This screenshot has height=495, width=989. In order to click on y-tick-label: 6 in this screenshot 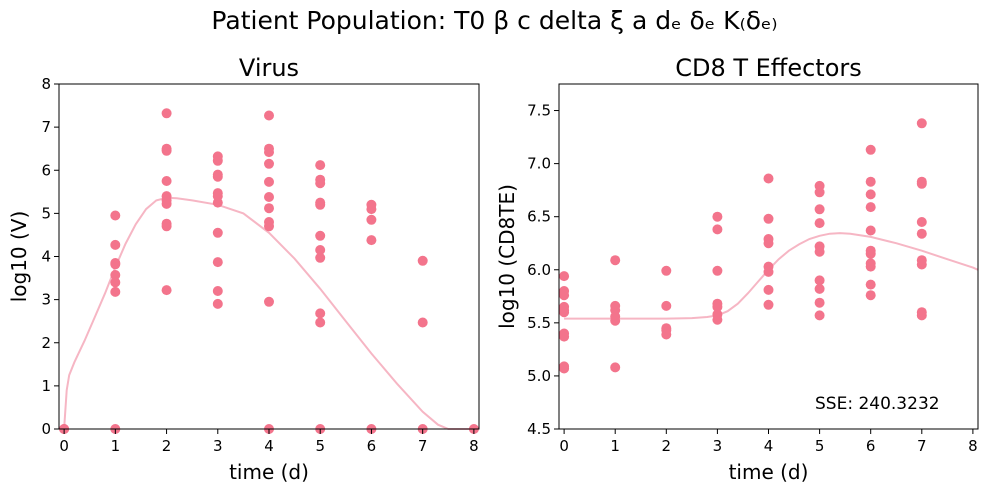, I will do `click(46, 170)`.